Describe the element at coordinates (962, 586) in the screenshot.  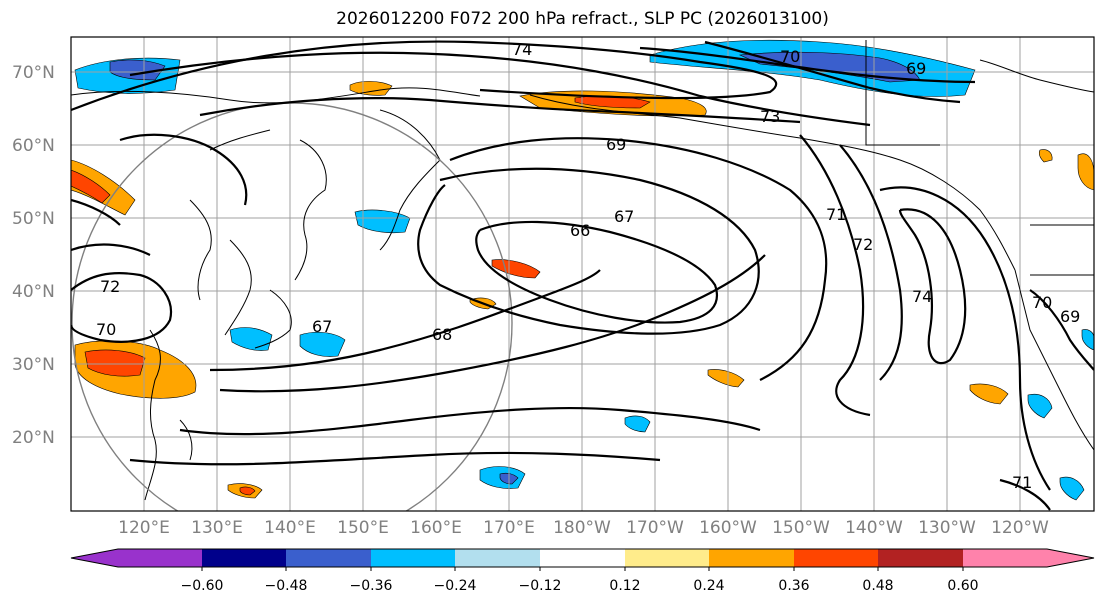
I see `colorbar-tick-label: 0.60` at that location.